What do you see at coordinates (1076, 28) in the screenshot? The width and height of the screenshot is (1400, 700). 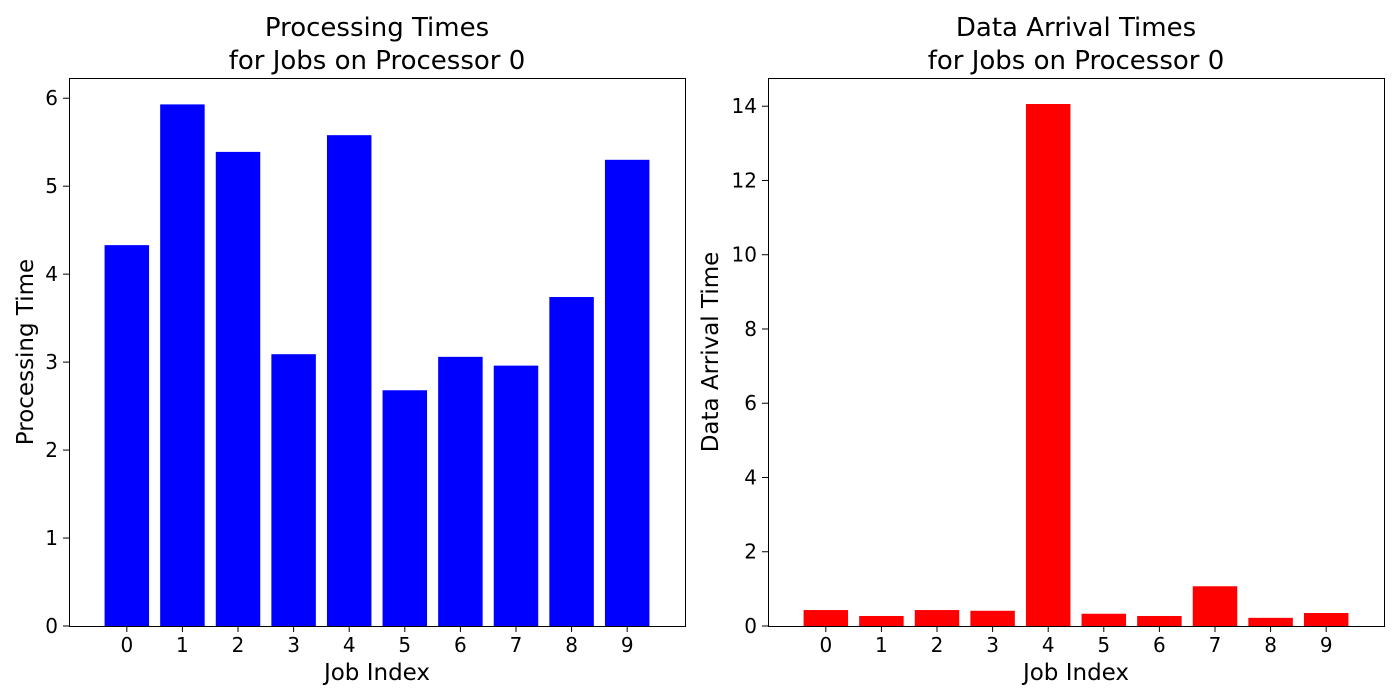 I see `chart-title-line-1: Data Arrival Times` at bounding box center [1076, 28].